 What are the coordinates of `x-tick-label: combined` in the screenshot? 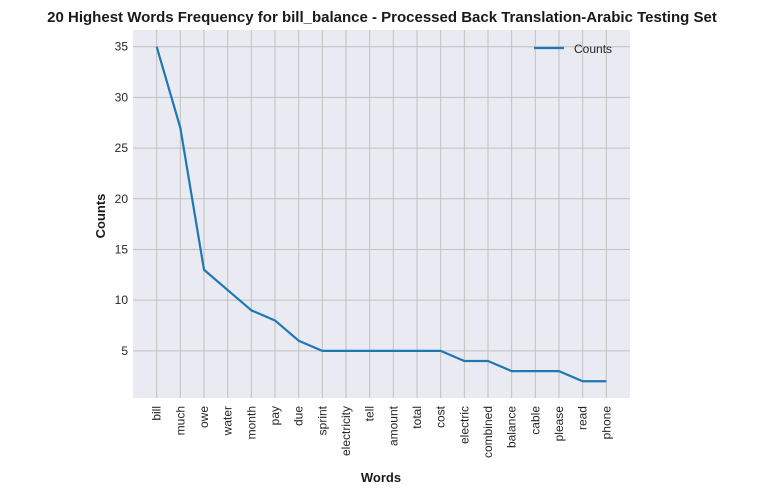 It's located at (488, 432).